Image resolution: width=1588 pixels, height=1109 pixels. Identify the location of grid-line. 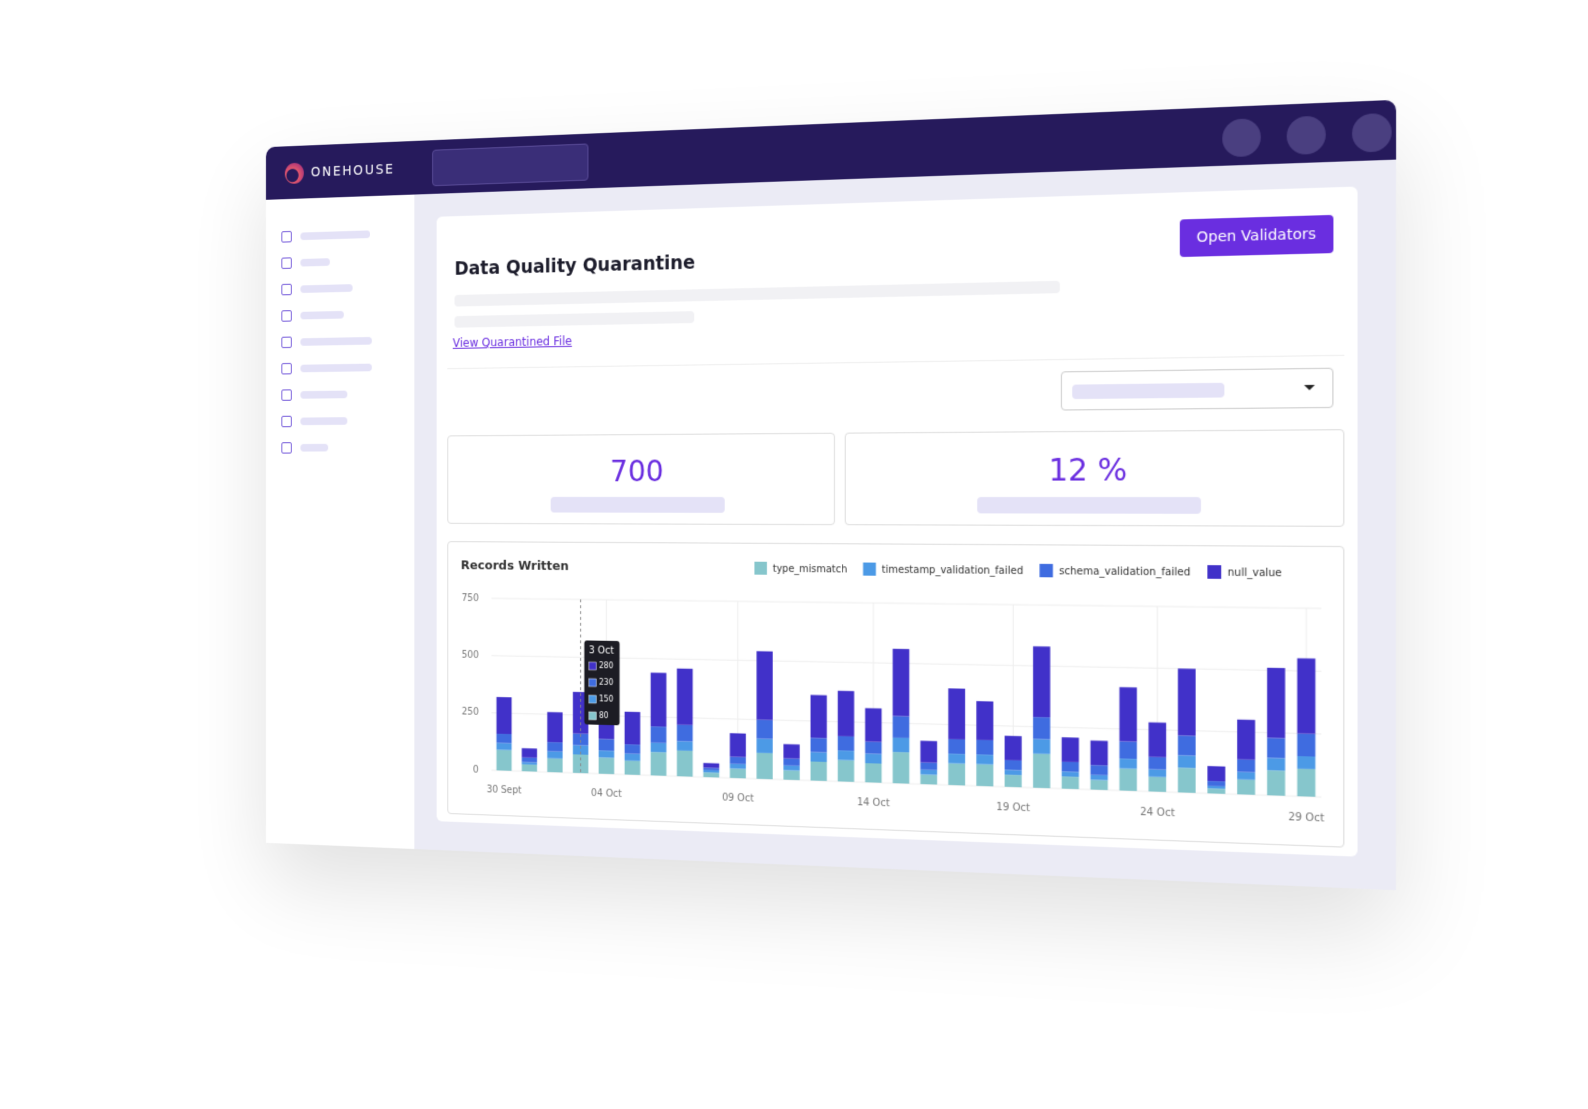
(906, 603).